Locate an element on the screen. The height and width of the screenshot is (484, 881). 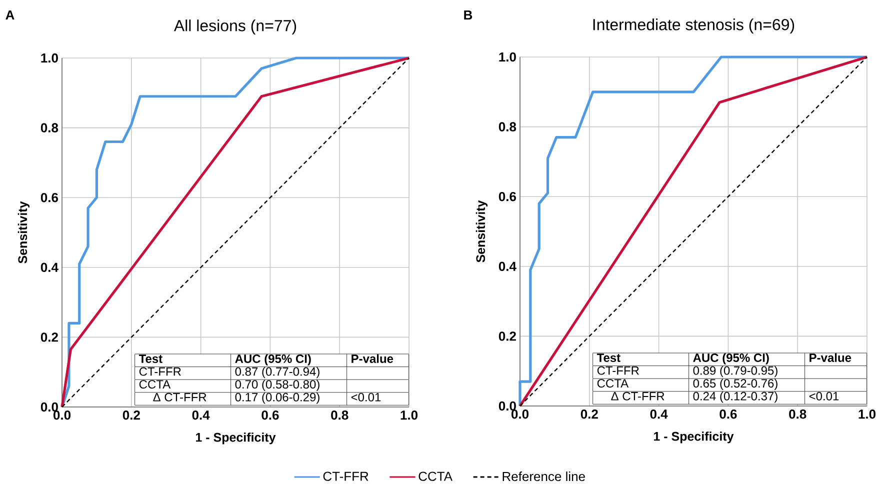
chart-title: All lesions (n=77) is located at coordinates (235, 27).